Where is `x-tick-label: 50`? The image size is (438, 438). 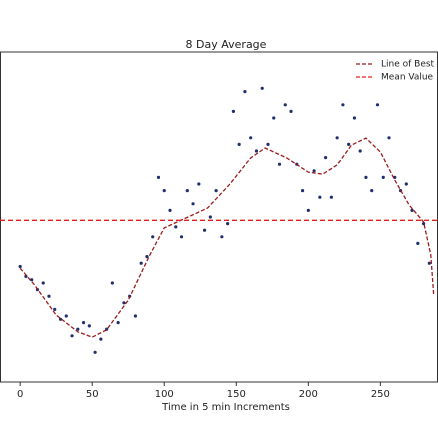
x-tick-label: 50 is located at coordinates (92, 394).